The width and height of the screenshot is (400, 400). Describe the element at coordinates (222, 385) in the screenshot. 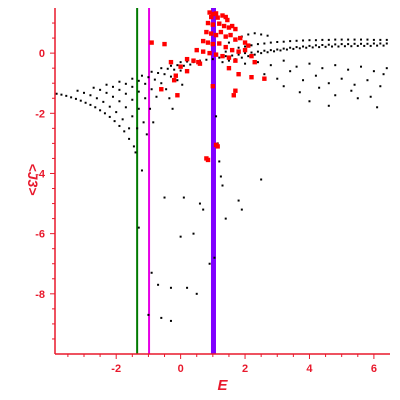

I see `x-axis-label: E` at that location.